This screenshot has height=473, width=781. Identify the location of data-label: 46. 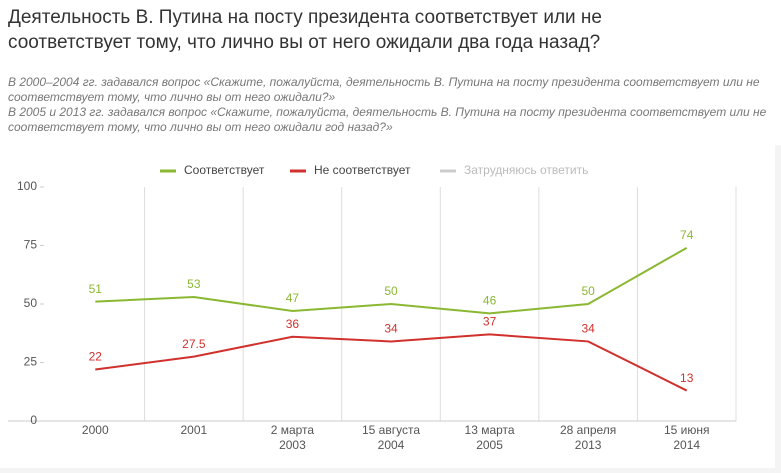
(490, 301).